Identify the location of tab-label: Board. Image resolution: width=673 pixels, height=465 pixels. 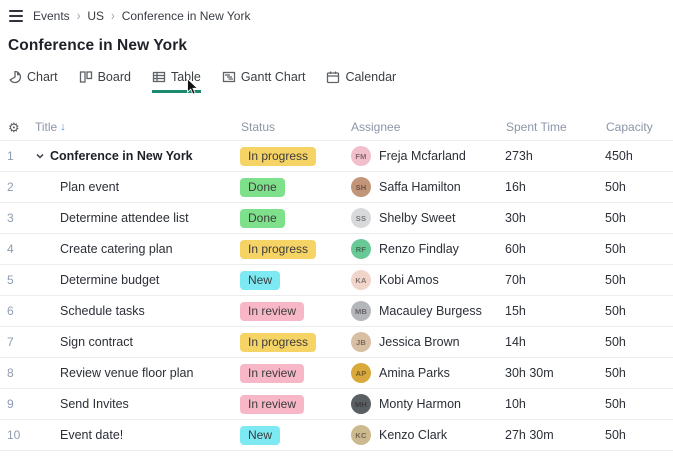
(114, 77).